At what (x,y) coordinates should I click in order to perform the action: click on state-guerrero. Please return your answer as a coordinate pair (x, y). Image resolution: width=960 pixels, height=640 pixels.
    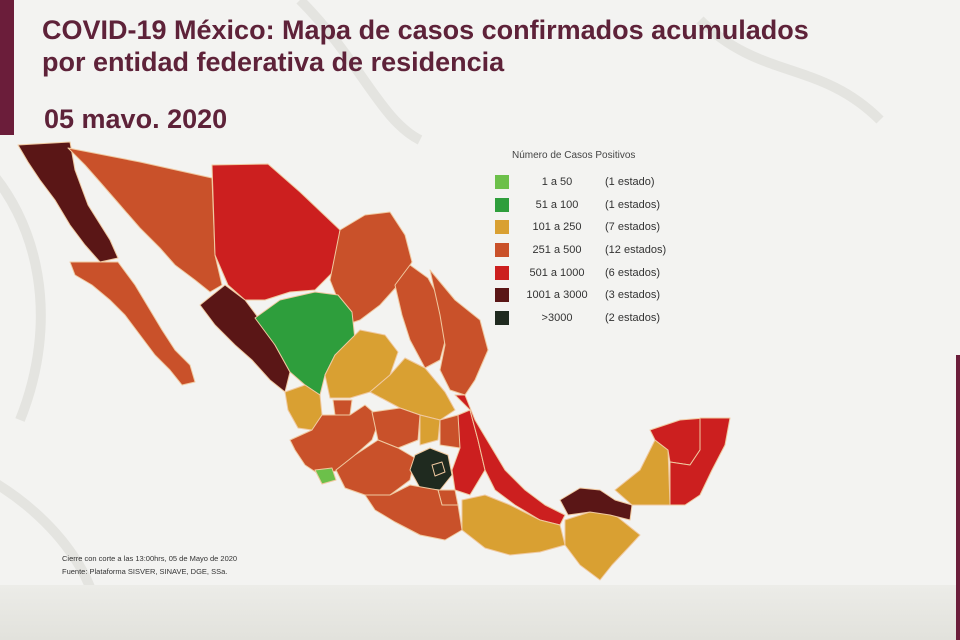
    Looking at the image, I should click on (413, 512).